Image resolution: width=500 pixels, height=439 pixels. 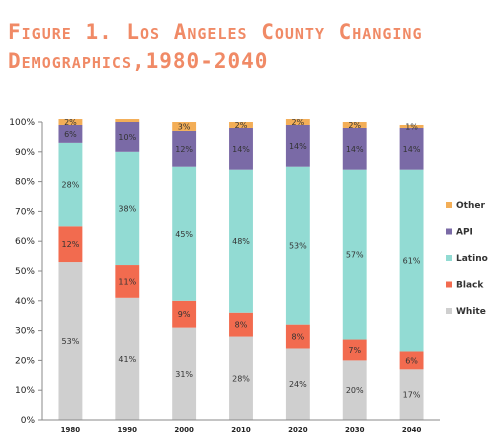 I want to click on x-tick-label: 1980, so click(x=71, y=430).